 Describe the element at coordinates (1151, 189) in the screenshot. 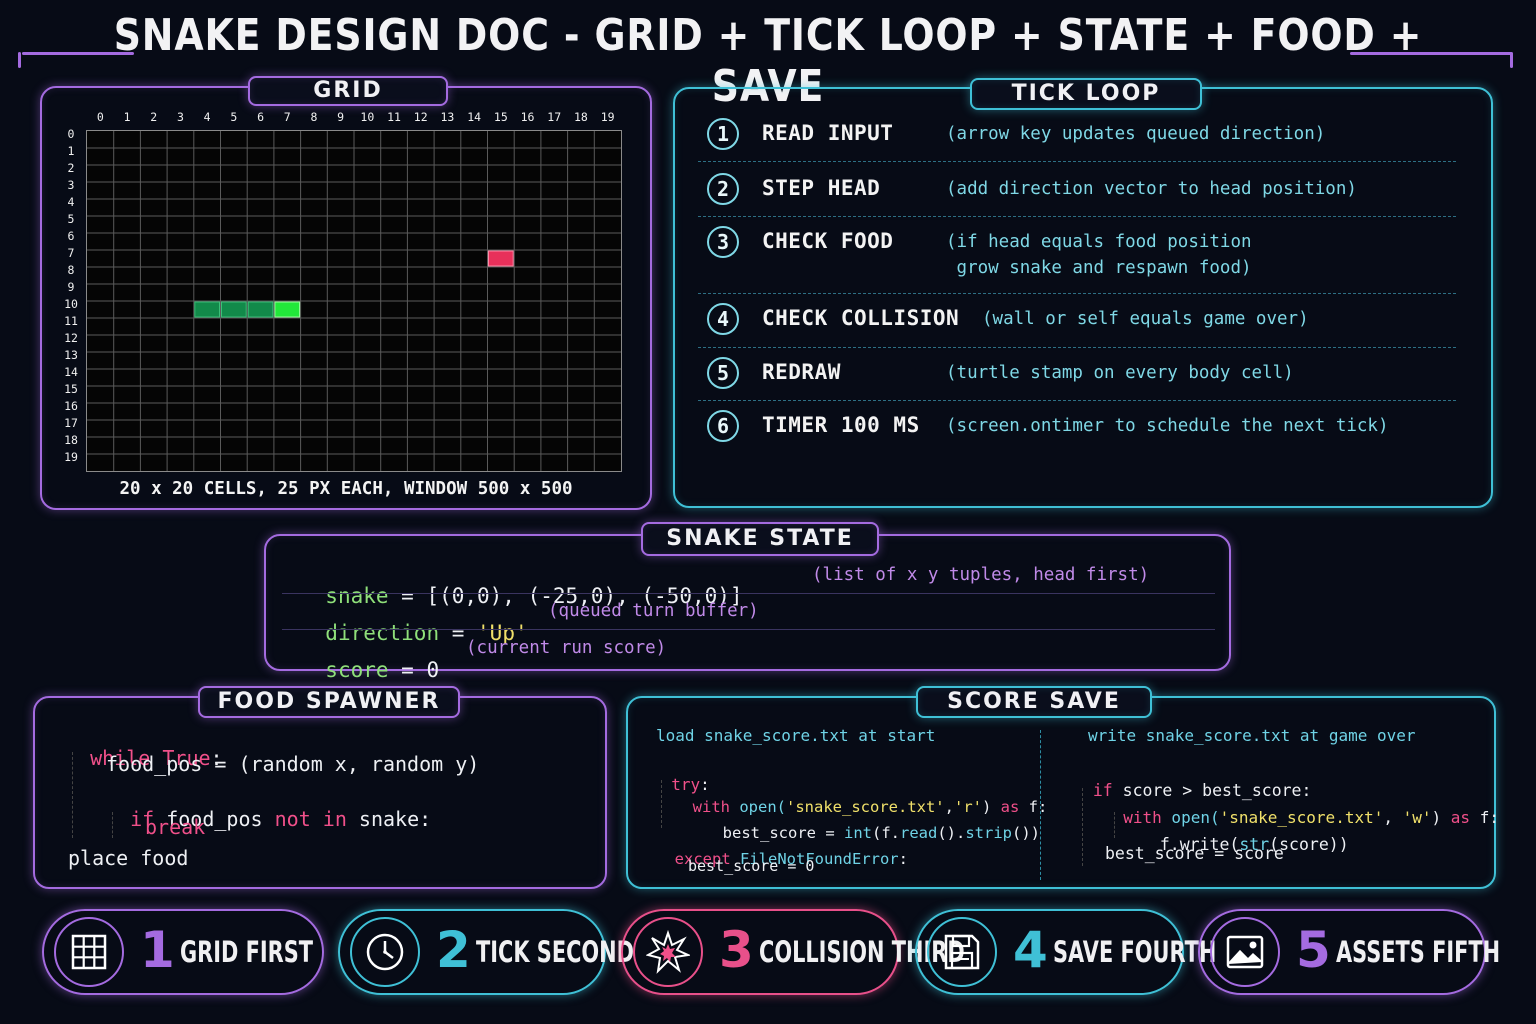

I see `step-description: (add direction vector to head position)` at that location.